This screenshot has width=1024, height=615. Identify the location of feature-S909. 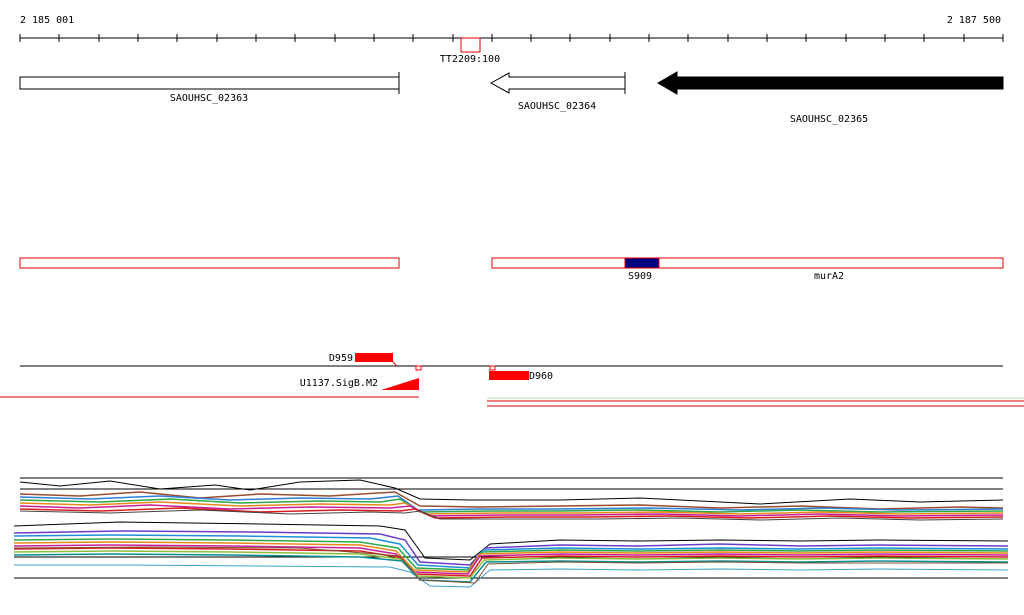
(642, 263).